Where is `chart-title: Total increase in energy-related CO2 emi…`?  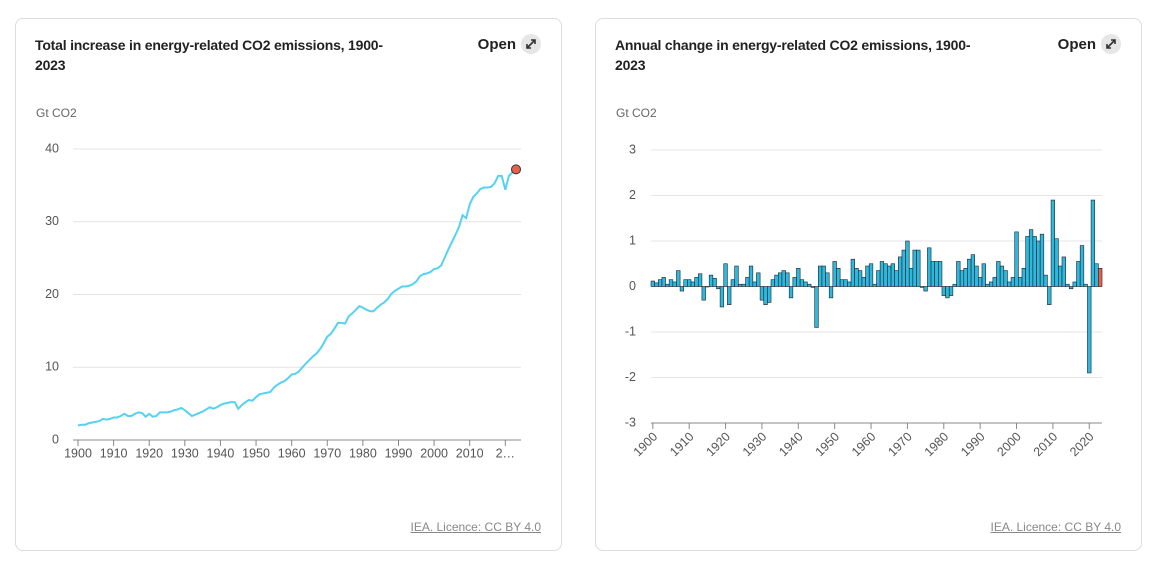 chart-title: Total increase in energy-related CO2 emi… is located at coordinates (209, 55).